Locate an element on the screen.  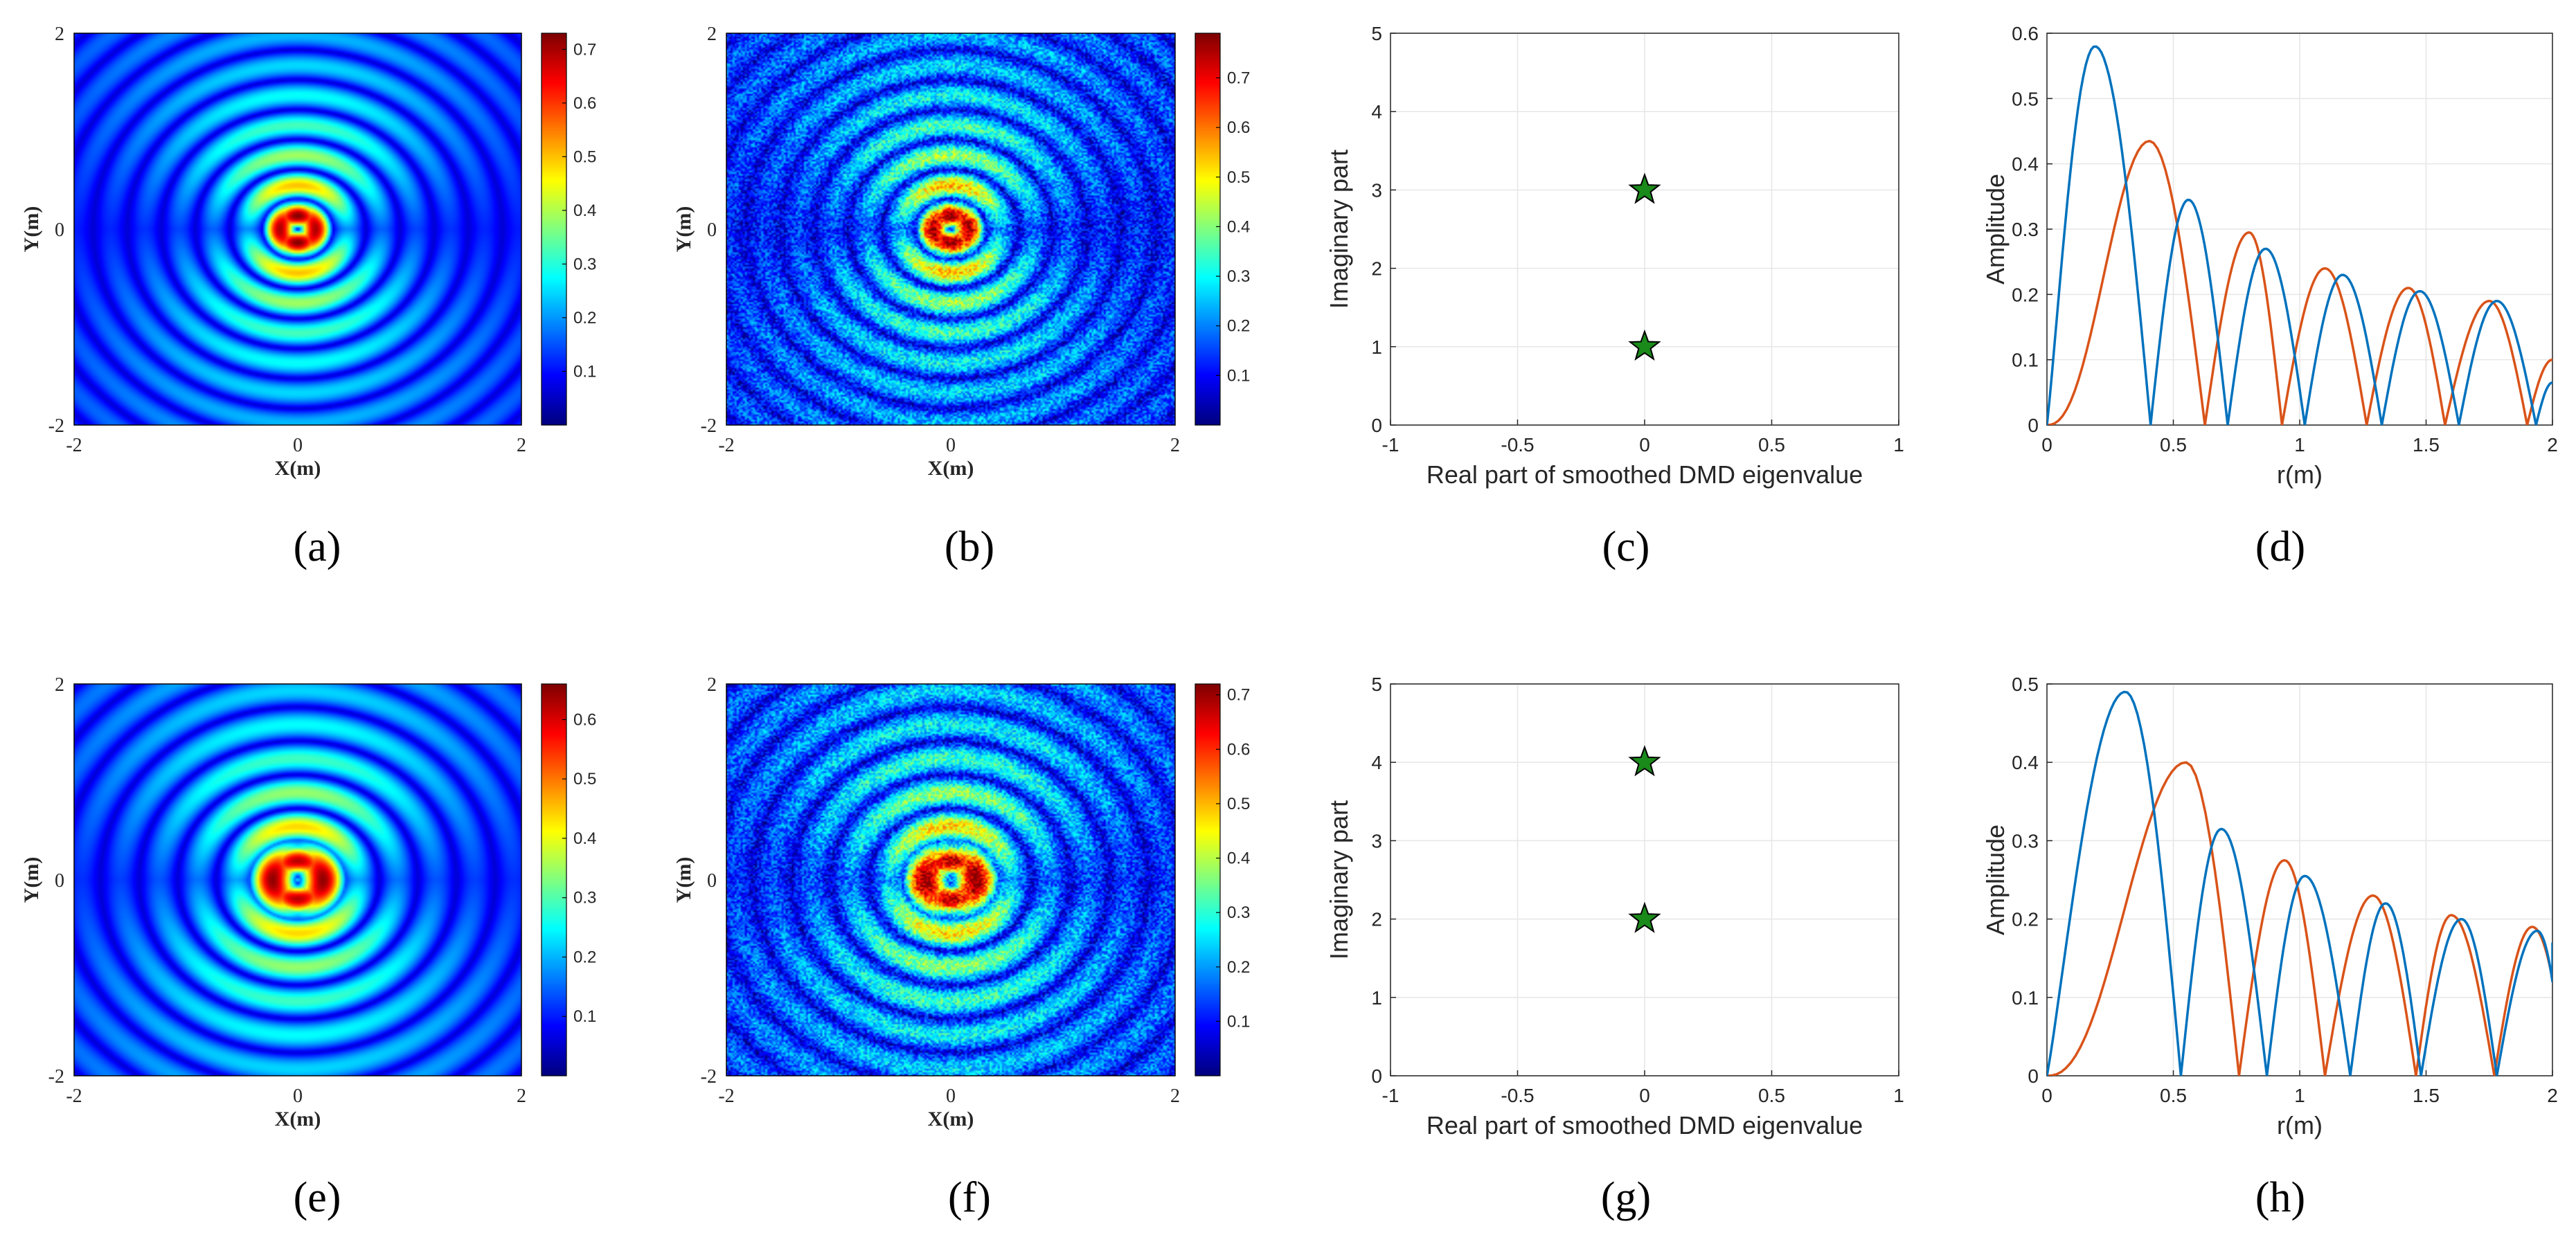
colorbar-tick-label: 0.2 is located at coordinates (584, 957).